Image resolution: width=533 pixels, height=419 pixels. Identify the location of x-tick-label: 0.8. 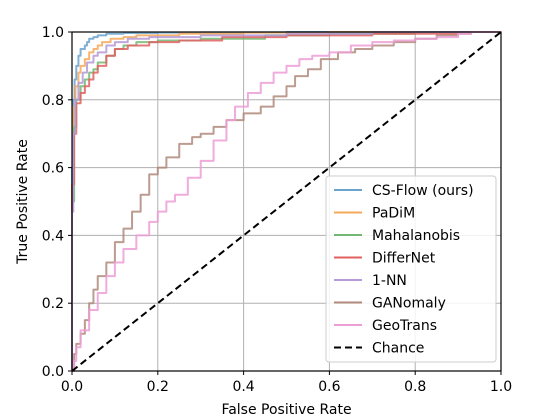
(415, 387).